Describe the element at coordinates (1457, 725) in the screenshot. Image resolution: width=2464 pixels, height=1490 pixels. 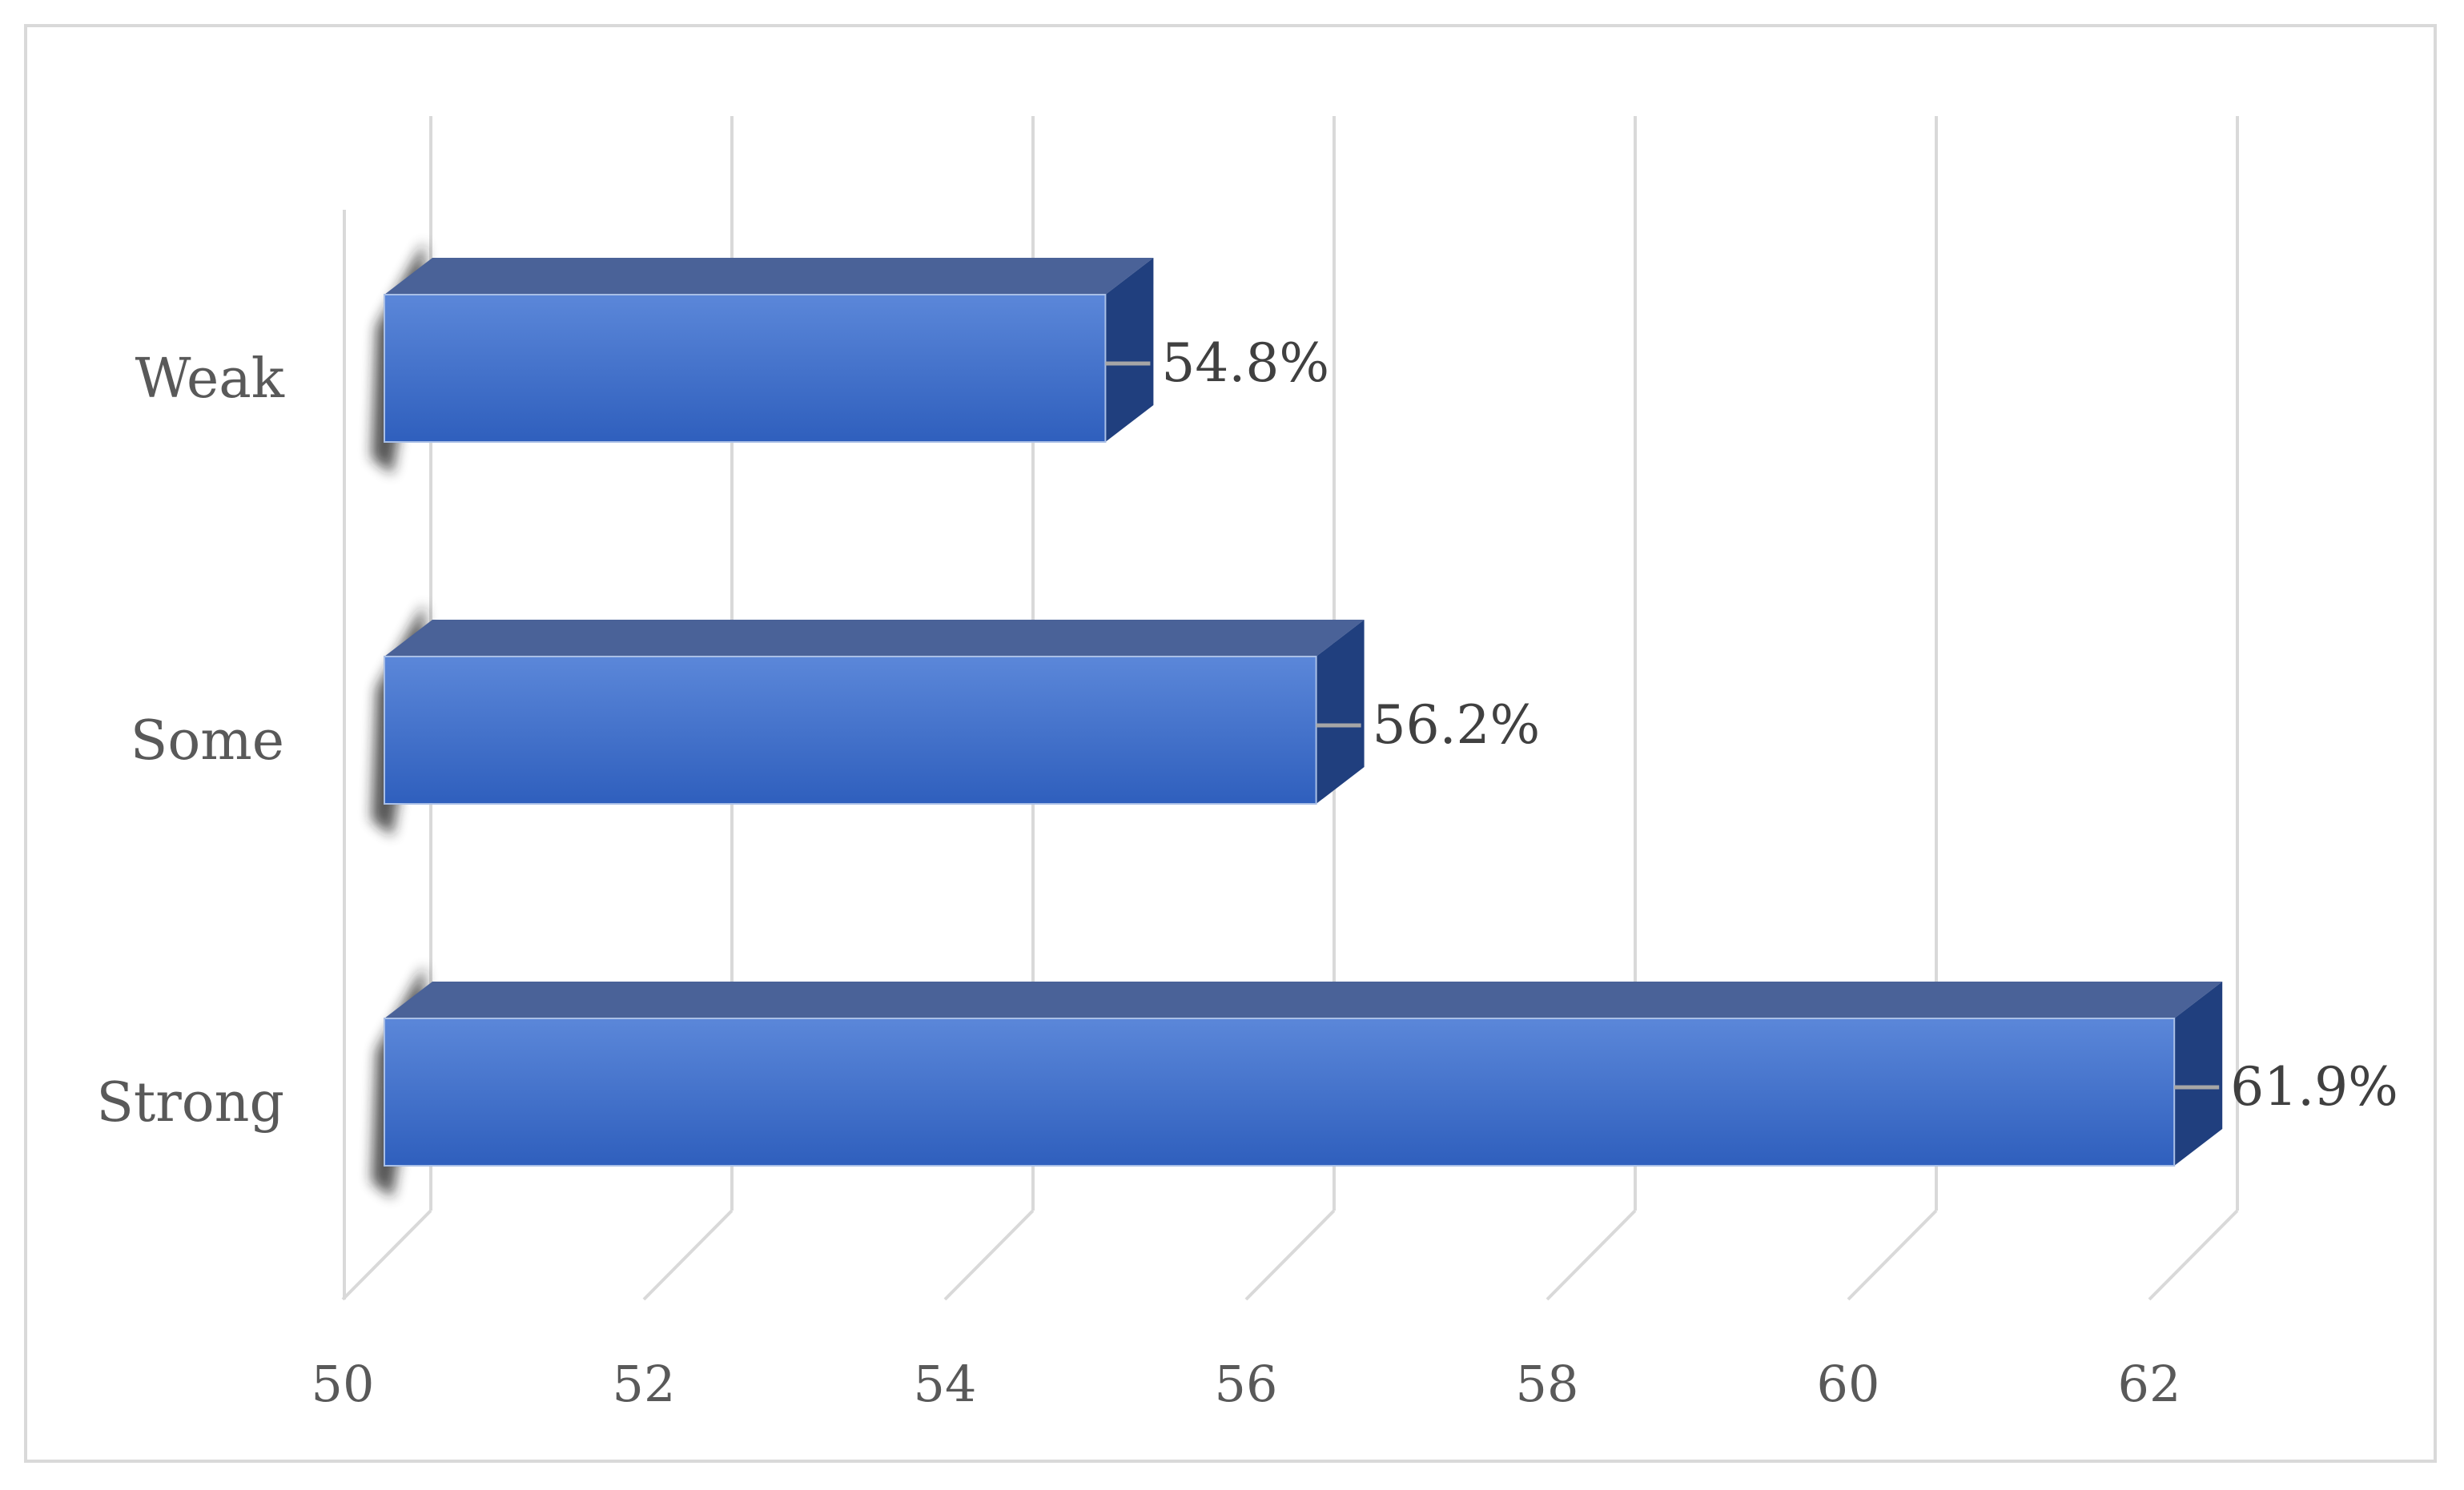
I see `data-label: 56.2%` at that location.